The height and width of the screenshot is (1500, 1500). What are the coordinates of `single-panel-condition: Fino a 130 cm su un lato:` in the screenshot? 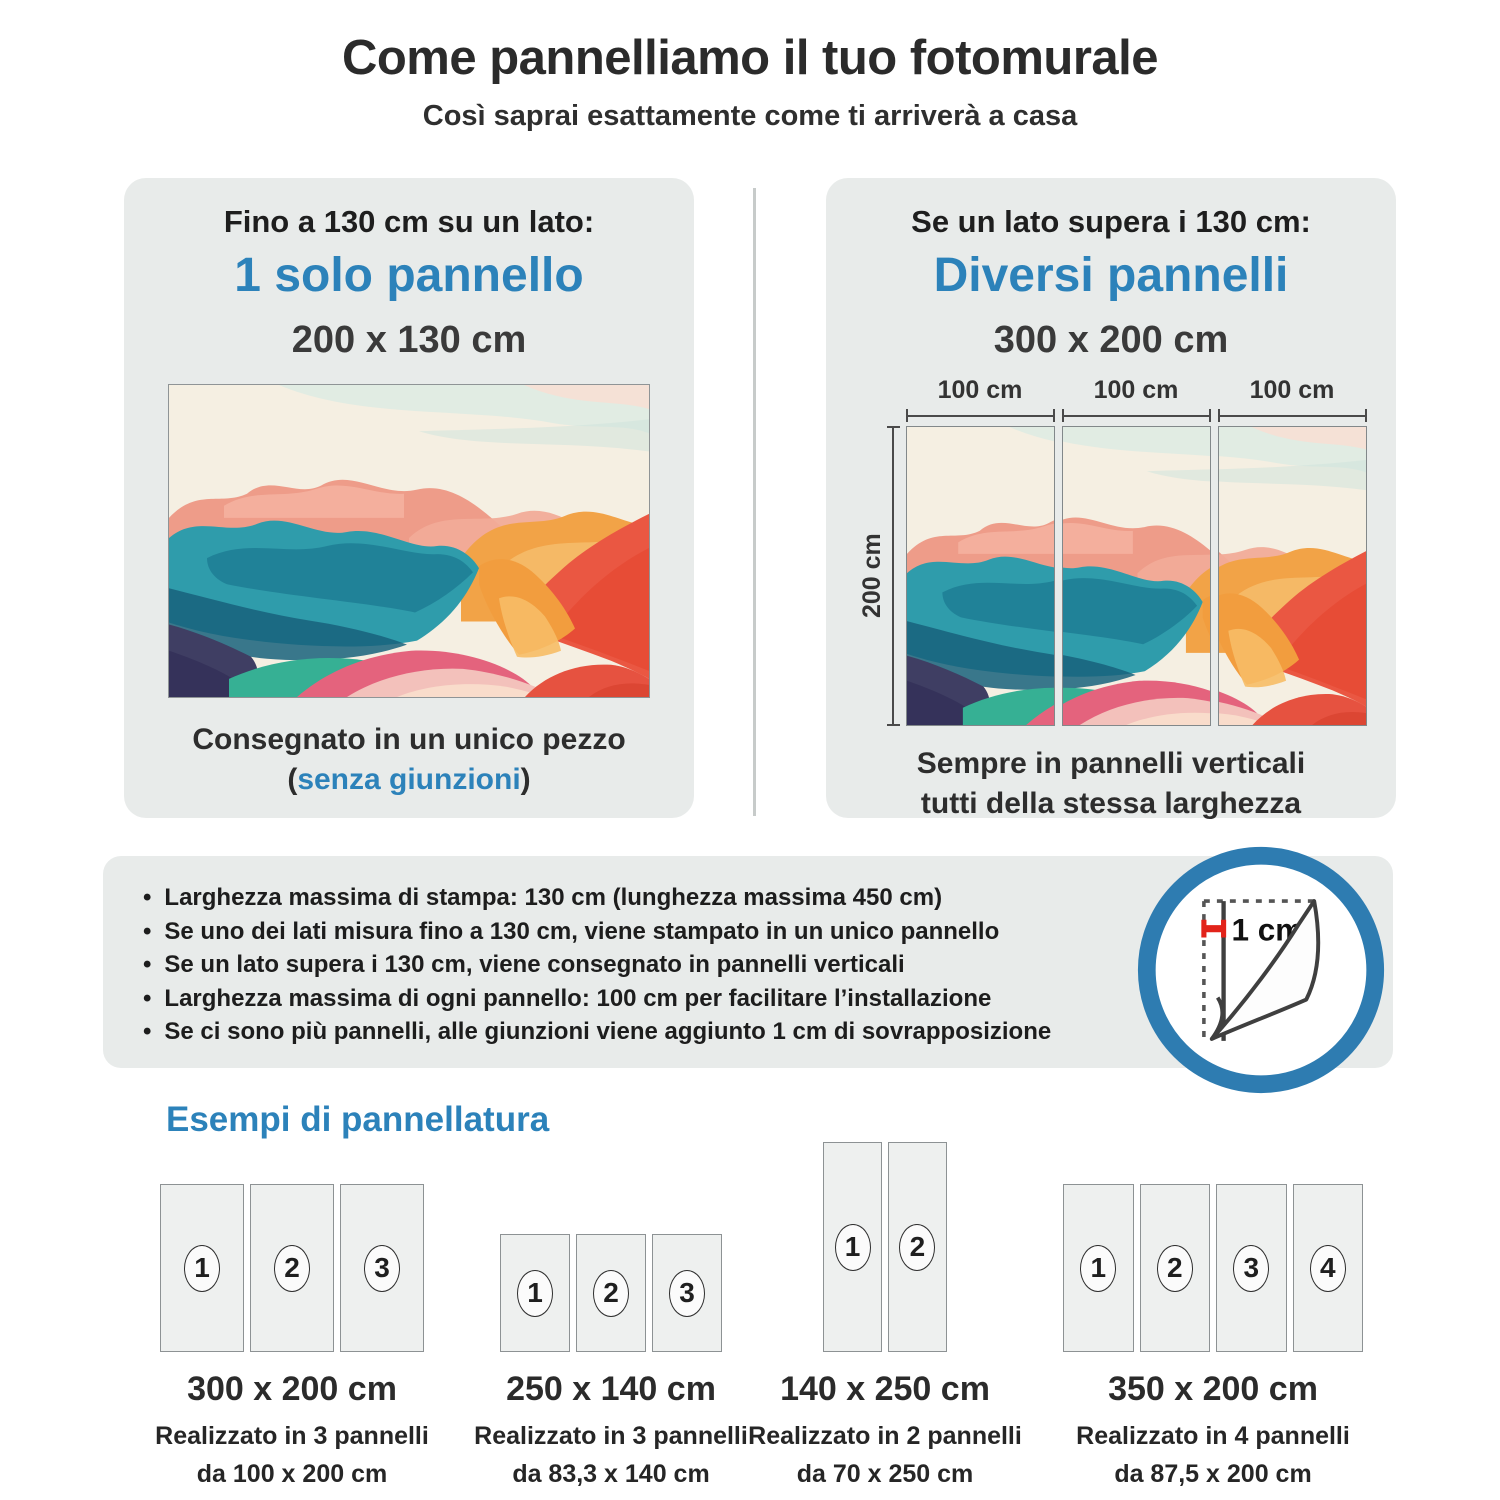 It's located at (409, 221).